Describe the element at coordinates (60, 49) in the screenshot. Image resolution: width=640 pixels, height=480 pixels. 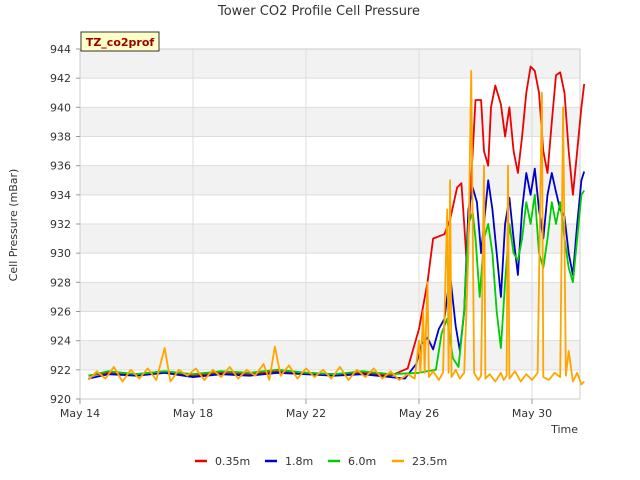
I see `y-tick-label: 944` at that location.